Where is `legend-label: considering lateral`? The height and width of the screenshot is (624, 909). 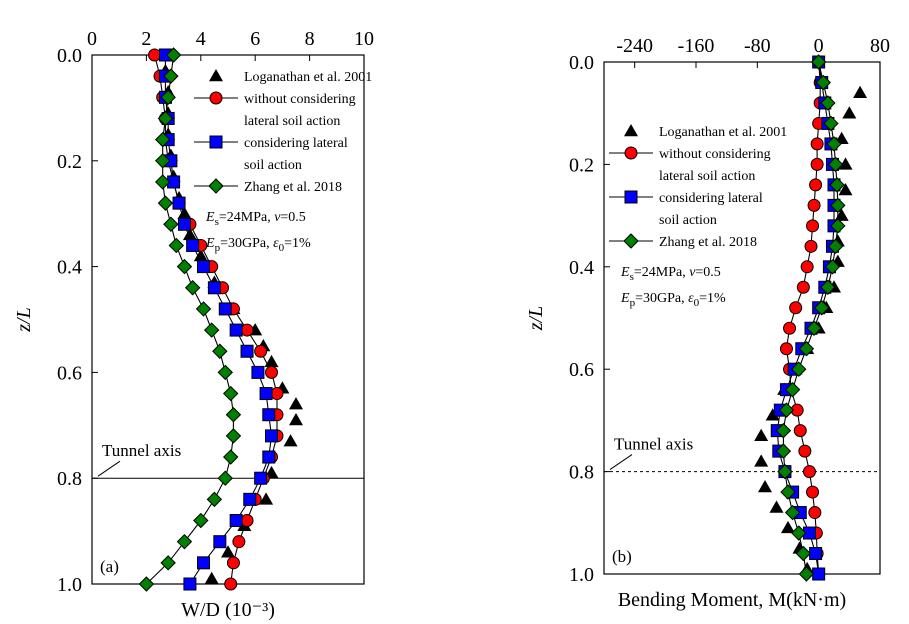 legend-label: considering lateral is located at coordinates (711, 198).